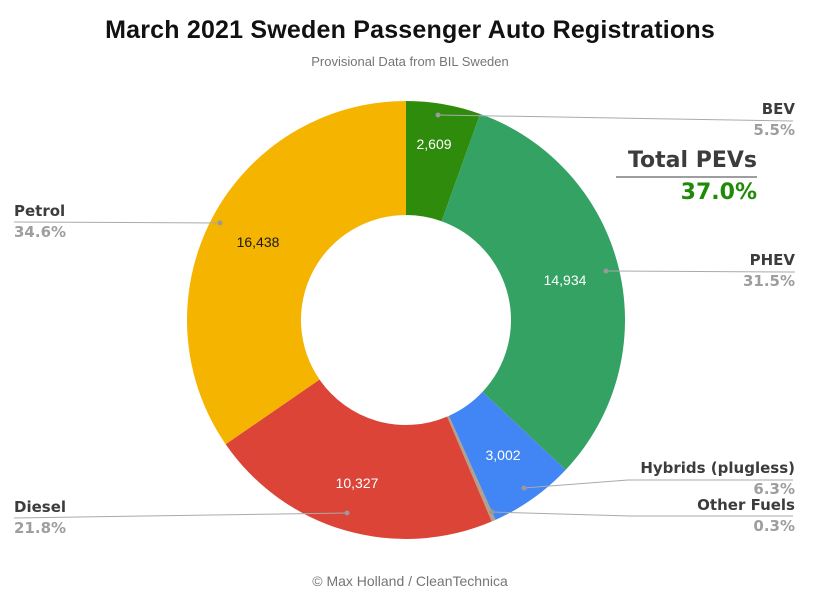 The image size is (820, 601). Describe the element at coordinates (410, 581) in the screenshot. I see `credit-line: © Max Holland / CleanTechnica` at that location.